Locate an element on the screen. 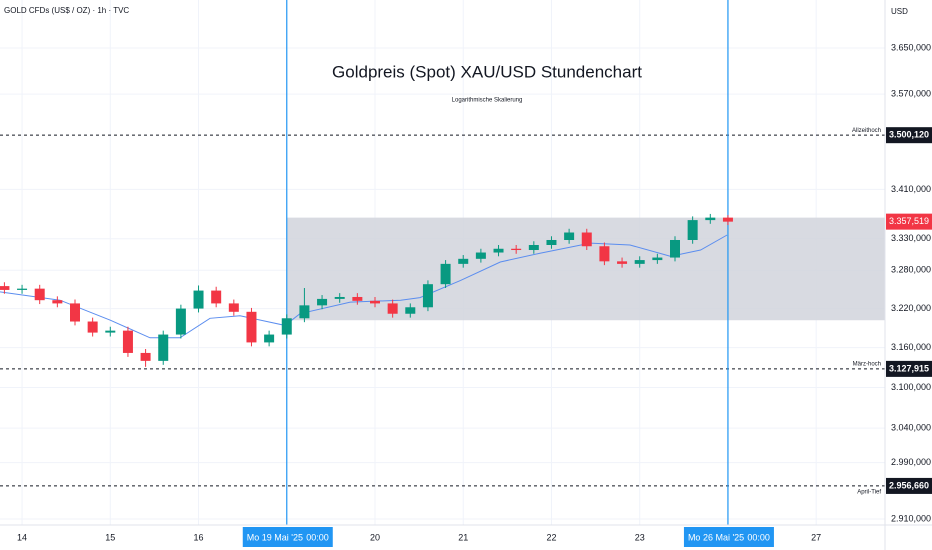 Image resolution: width=932 pixels, height=550 pixels. y-tick-label: 3.160,000 is located at coordinates (911, 347).